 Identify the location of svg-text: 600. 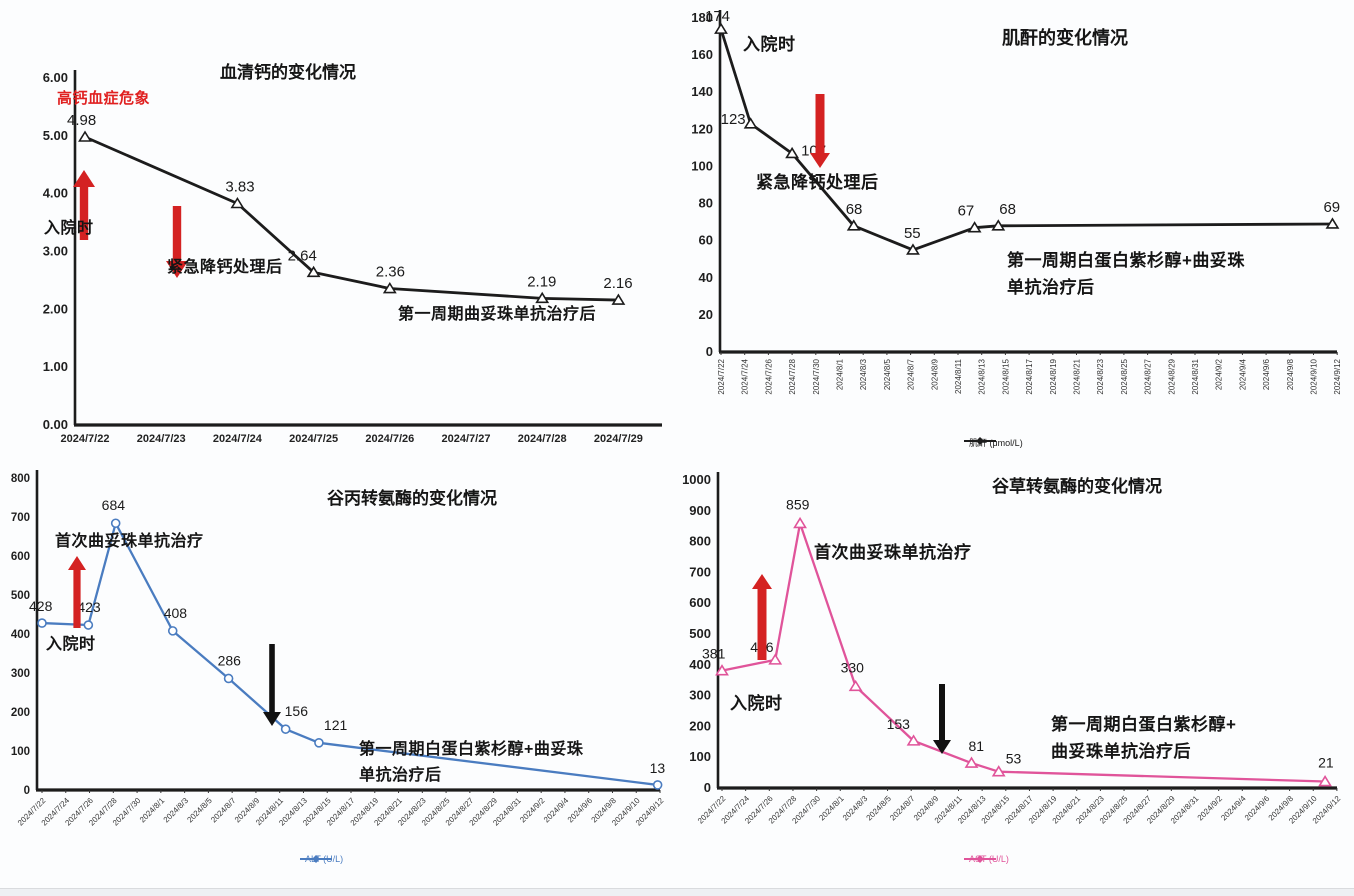
(20, 557).